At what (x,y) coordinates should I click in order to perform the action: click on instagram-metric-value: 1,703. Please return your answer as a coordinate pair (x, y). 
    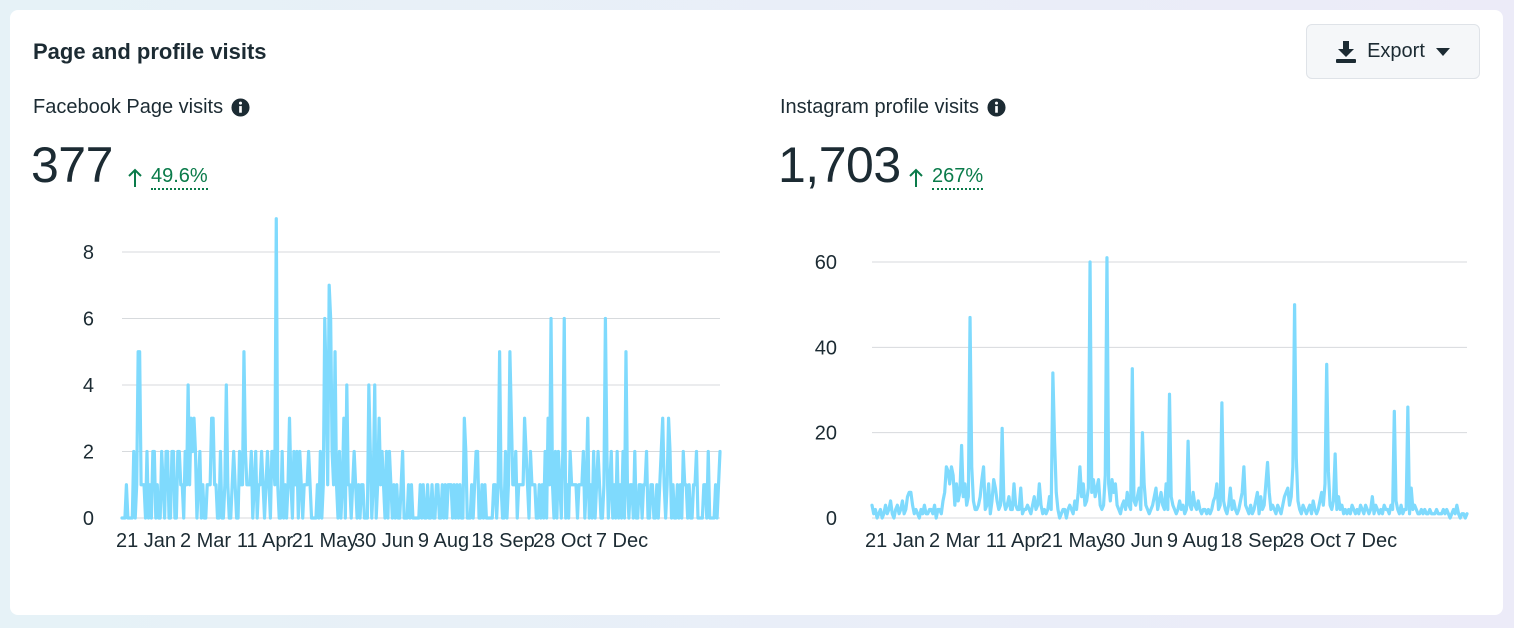
    Looking at the image, I should click on (839, 165).